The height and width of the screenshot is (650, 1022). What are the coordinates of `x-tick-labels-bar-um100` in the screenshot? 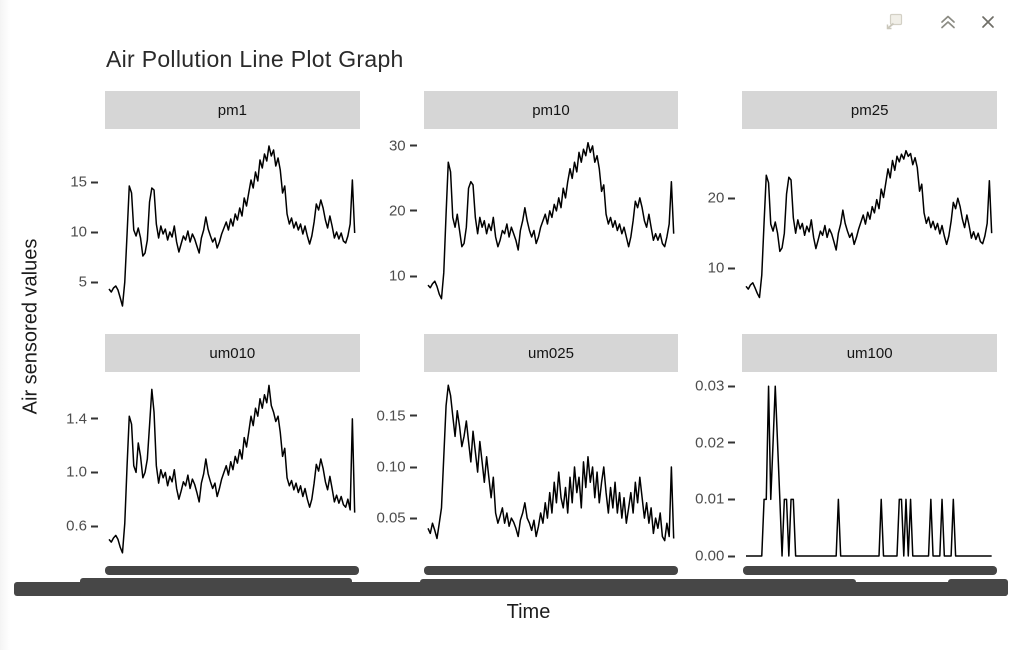 It's located at (870, 570).